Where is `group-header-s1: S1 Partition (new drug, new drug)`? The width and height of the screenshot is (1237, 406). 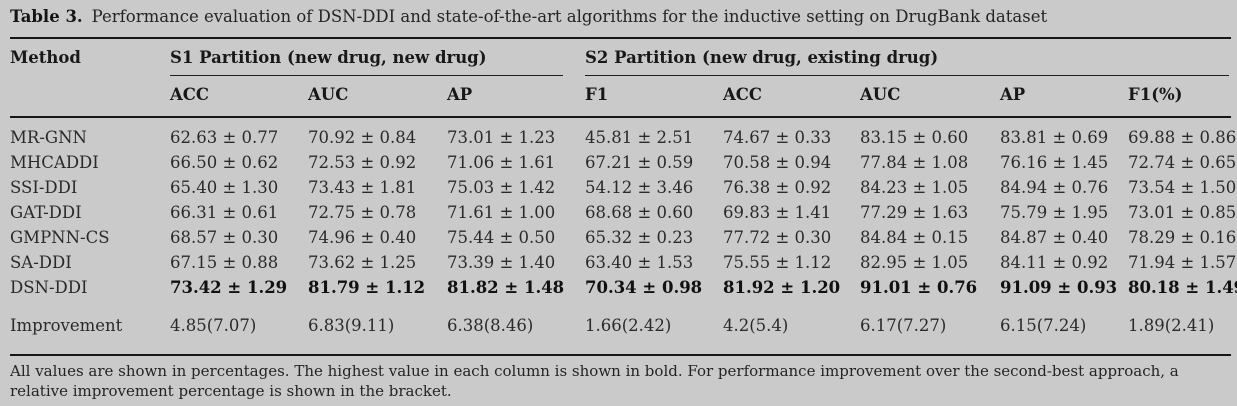
group-header-s1: S1 Partition (new drug, new drug) is located at coordinates (377, 57).